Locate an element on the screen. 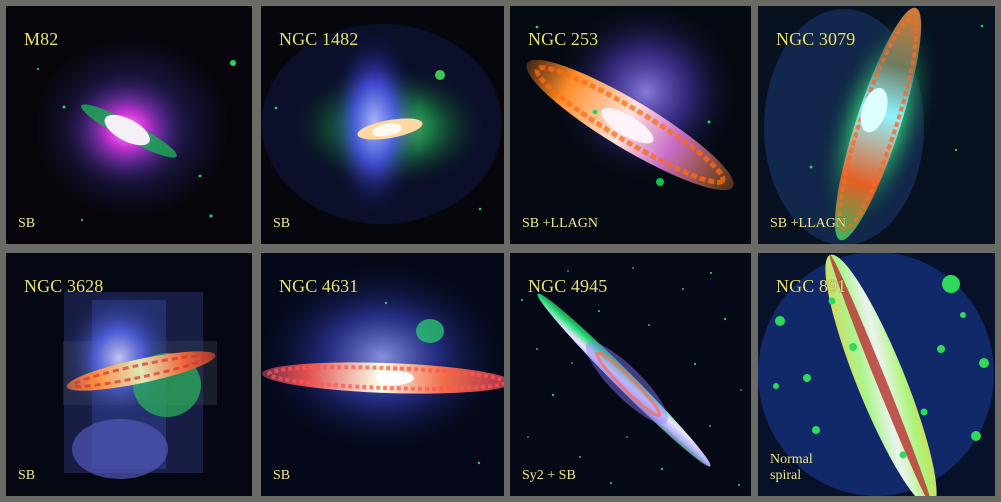 Image resolution: width=1001 pixels, height=502 pixels. ngc3079-galaxy-image is located at coordinates (876, 125).